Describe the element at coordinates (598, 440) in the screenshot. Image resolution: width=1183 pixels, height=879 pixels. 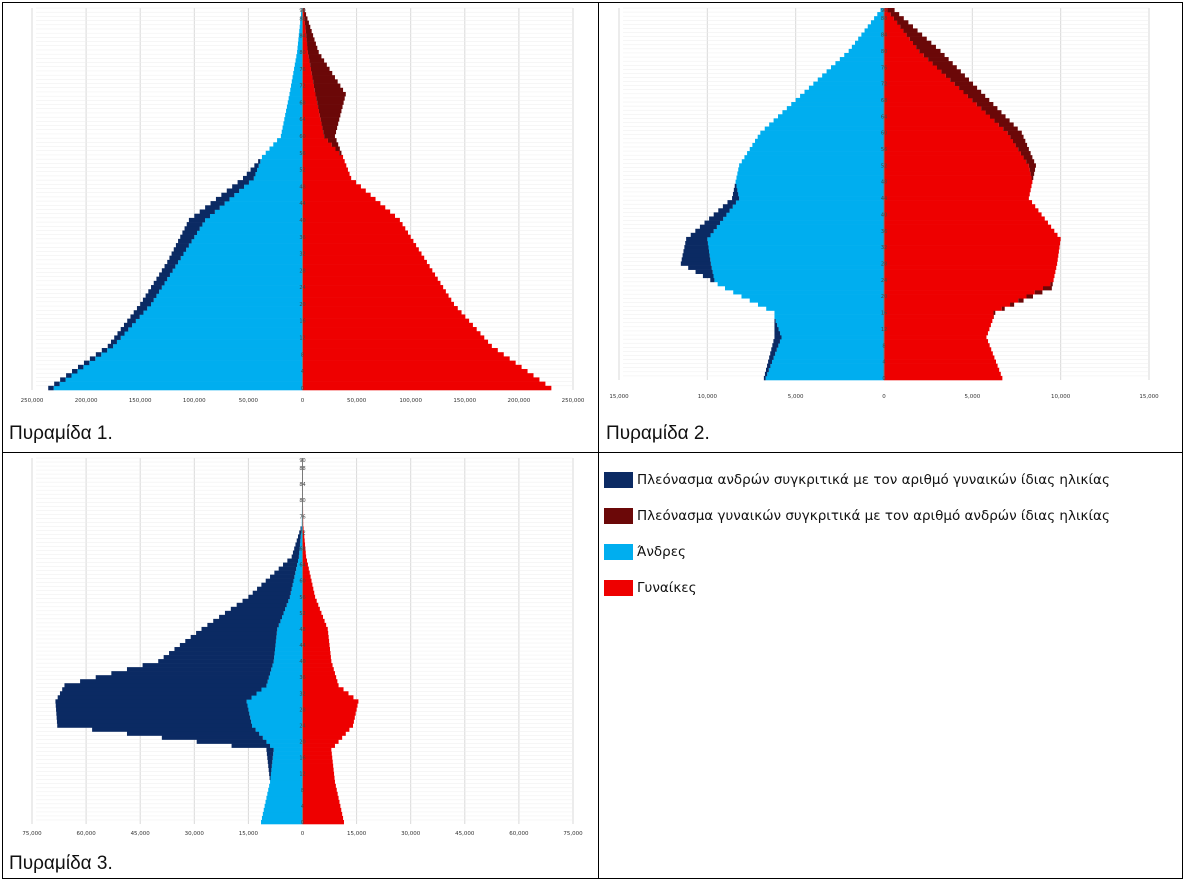
I see `table-divider-vertical` at that location.